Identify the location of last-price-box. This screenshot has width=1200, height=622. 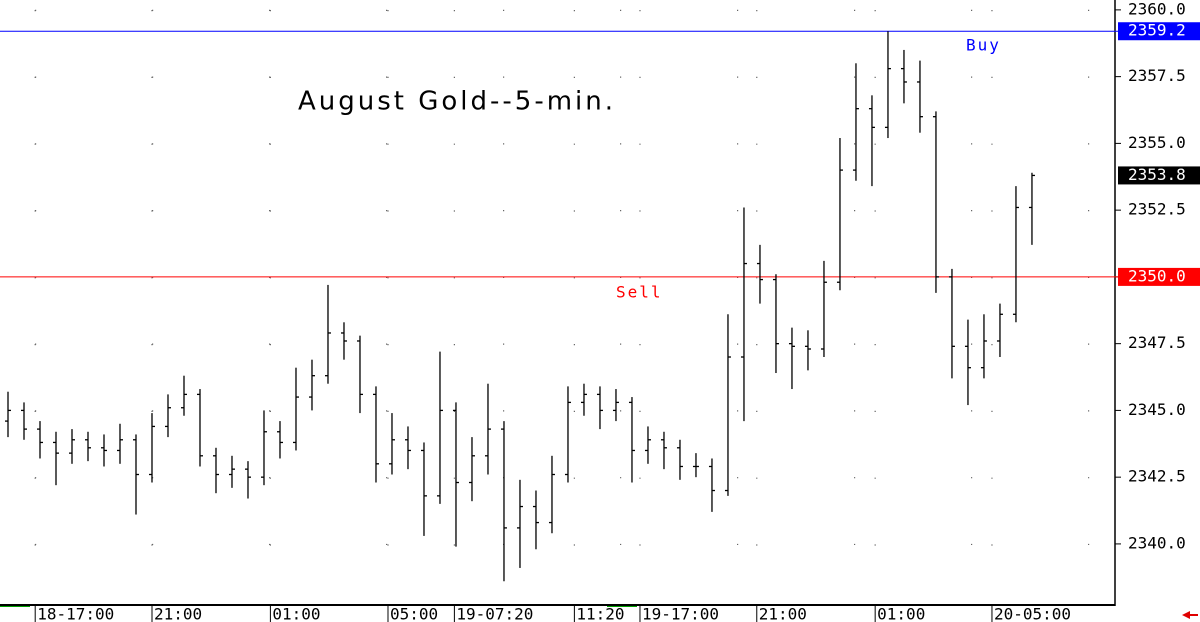
(1159, 175).